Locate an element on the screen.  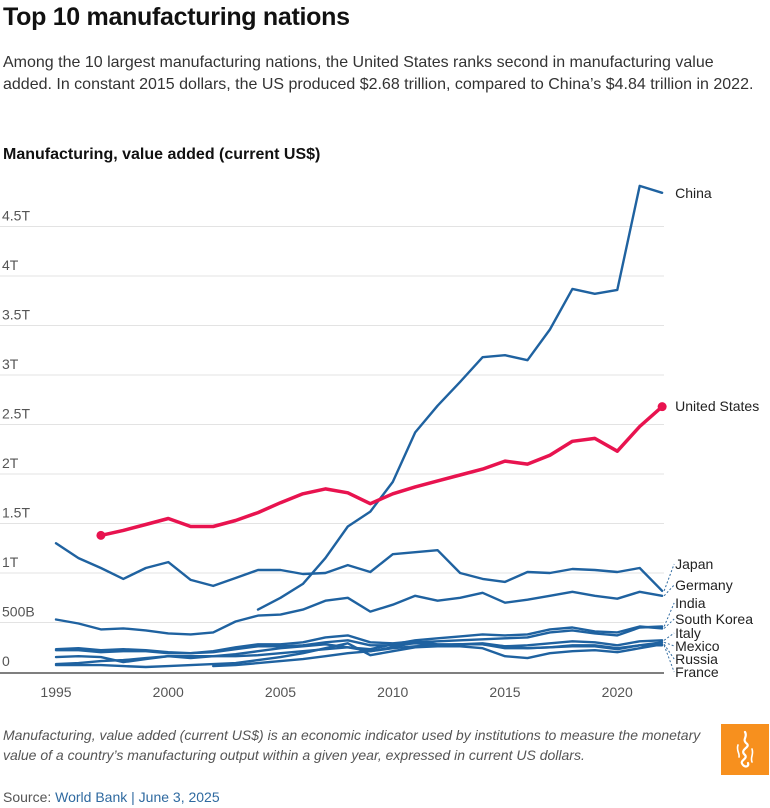
series-label-china: China is located at coordinates (693, 193).